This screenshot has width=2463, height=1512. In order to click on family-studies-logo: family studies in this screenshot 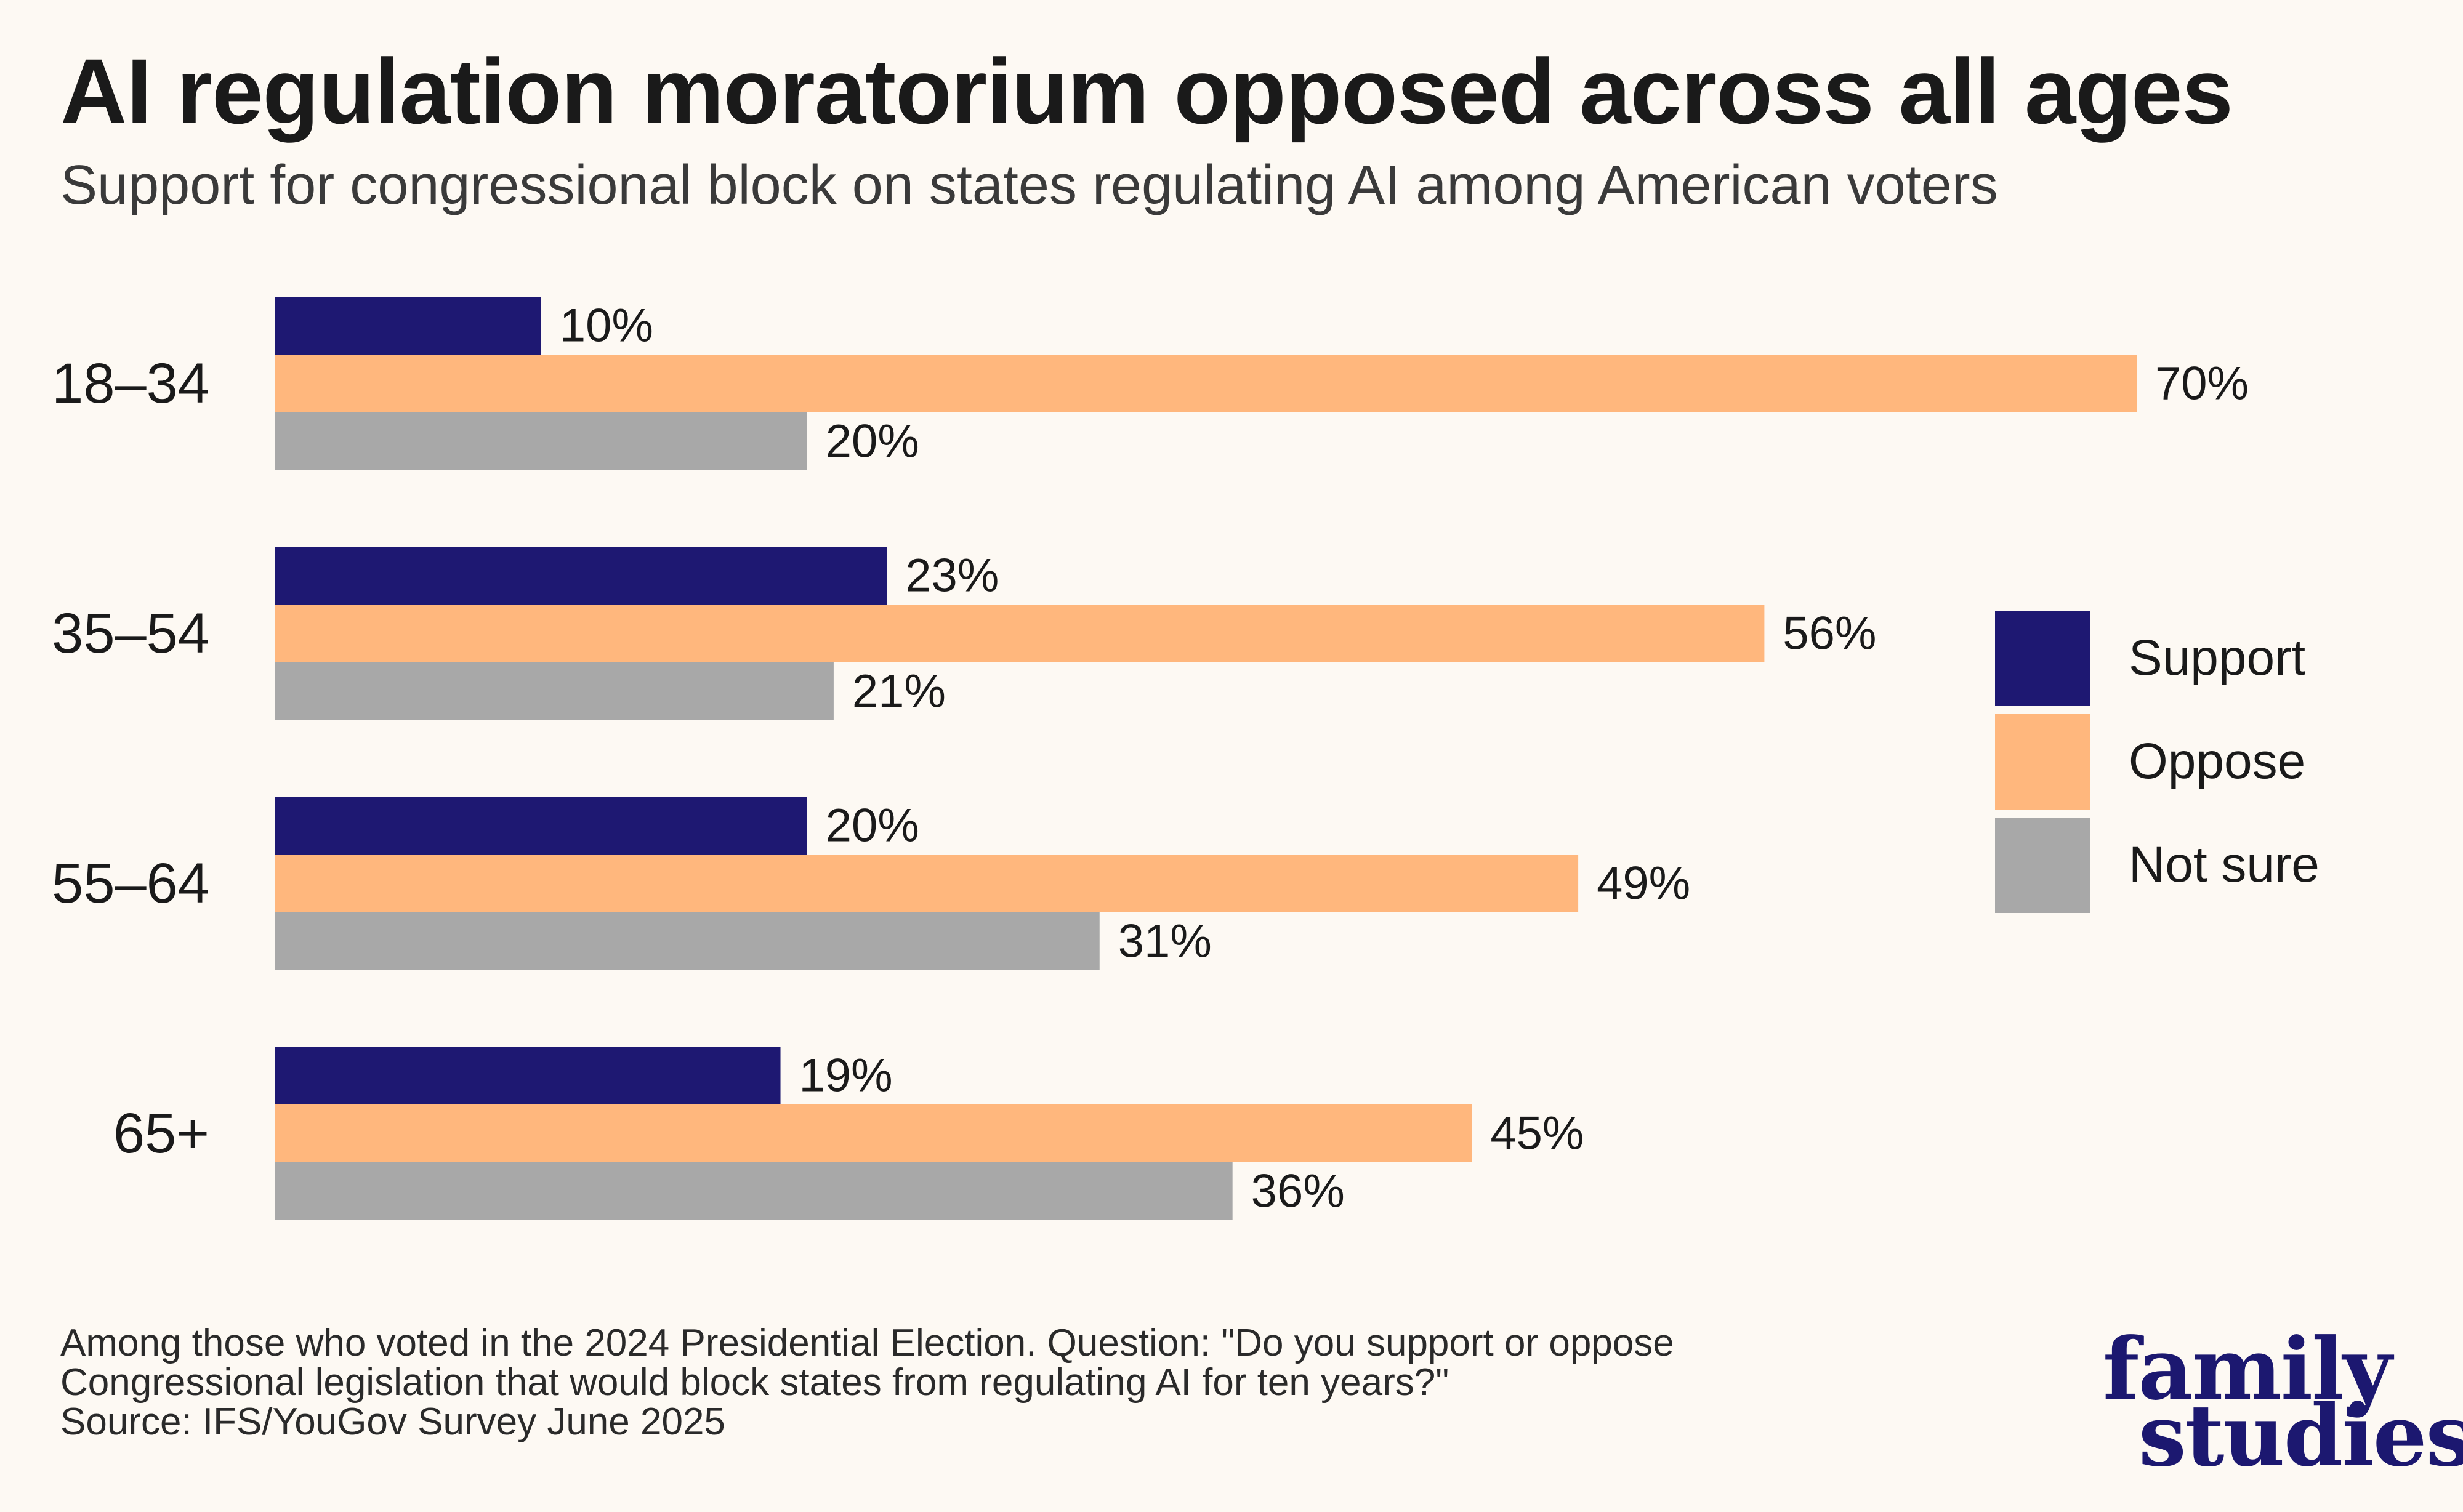, I will do `click(2283, 1406)`.